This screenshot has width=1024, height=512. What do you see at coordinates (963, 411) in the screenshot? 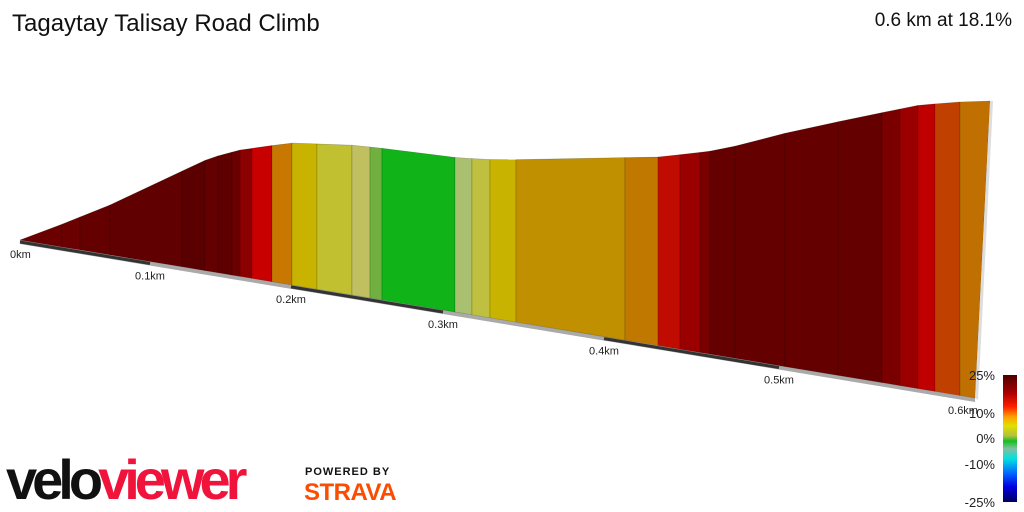
I see `x-tick-label: 0.6km` at bounding box center [963, 411].